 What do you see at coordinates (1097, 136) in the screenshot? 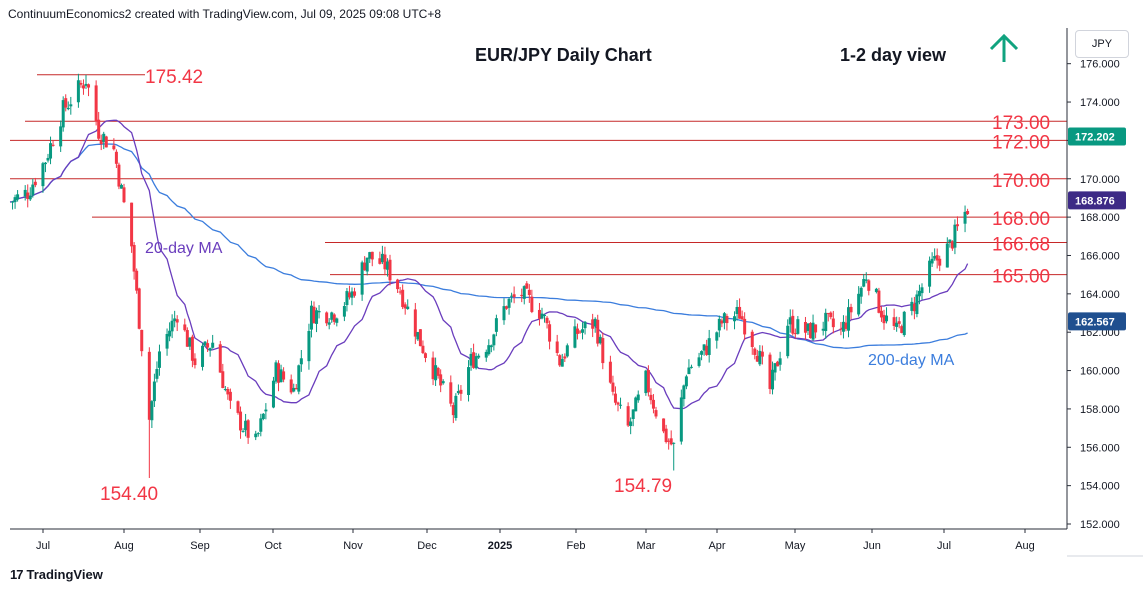
I see `price-tag: 172.202` at bounding box center [1097, 136].